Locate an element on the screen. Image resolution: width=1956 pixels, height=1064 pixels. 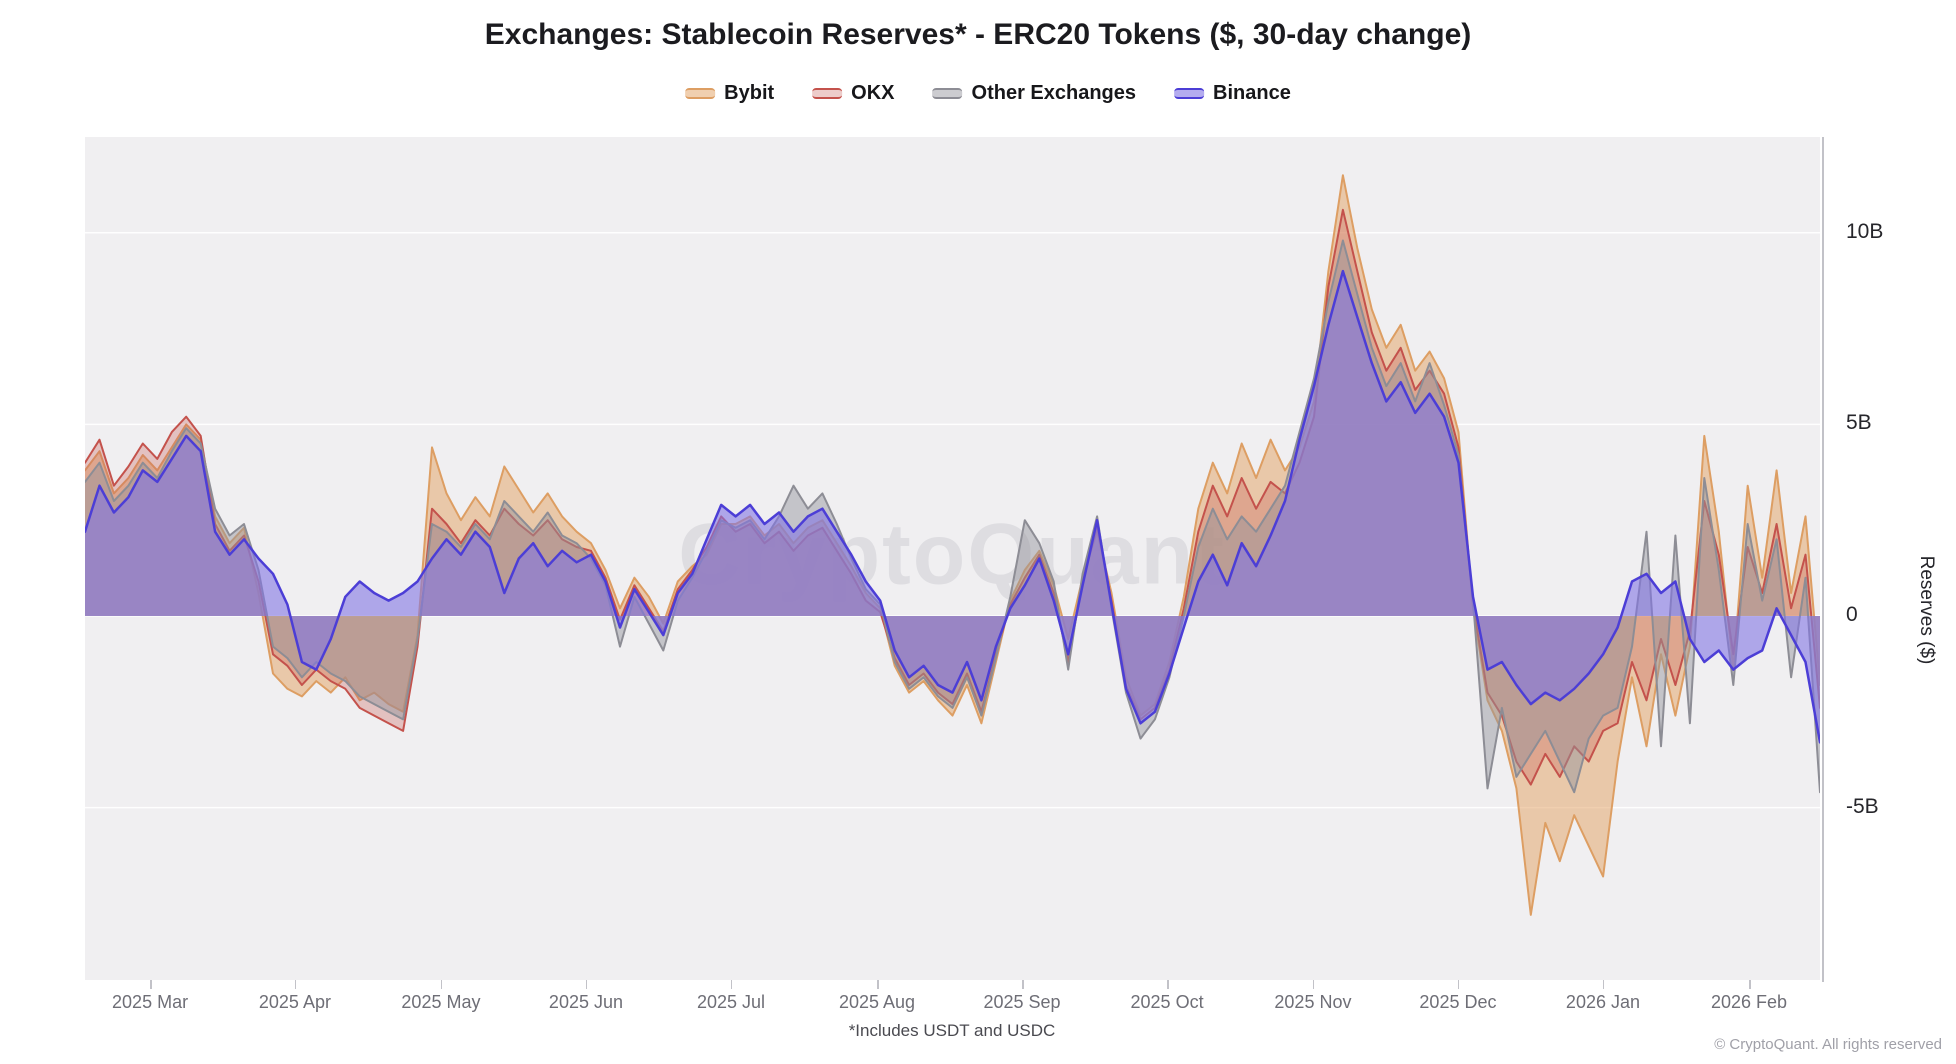
x-tick-label-2025-dec: 2025 Dec is located at coordinates (1458, 1002).